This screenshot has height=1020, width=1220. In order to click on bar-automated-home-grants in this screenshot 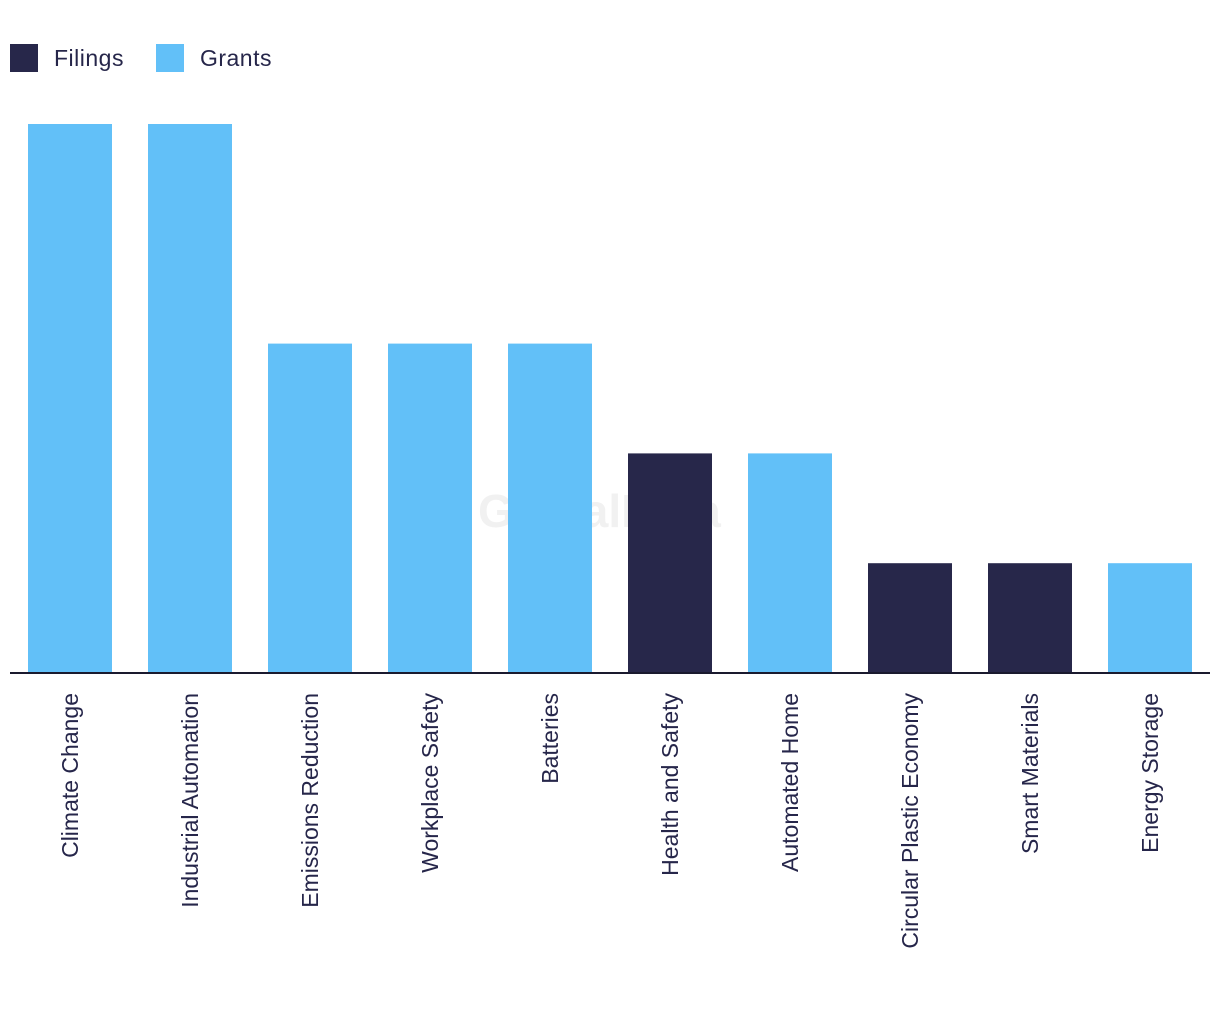, I will do `click(790, 563)`.